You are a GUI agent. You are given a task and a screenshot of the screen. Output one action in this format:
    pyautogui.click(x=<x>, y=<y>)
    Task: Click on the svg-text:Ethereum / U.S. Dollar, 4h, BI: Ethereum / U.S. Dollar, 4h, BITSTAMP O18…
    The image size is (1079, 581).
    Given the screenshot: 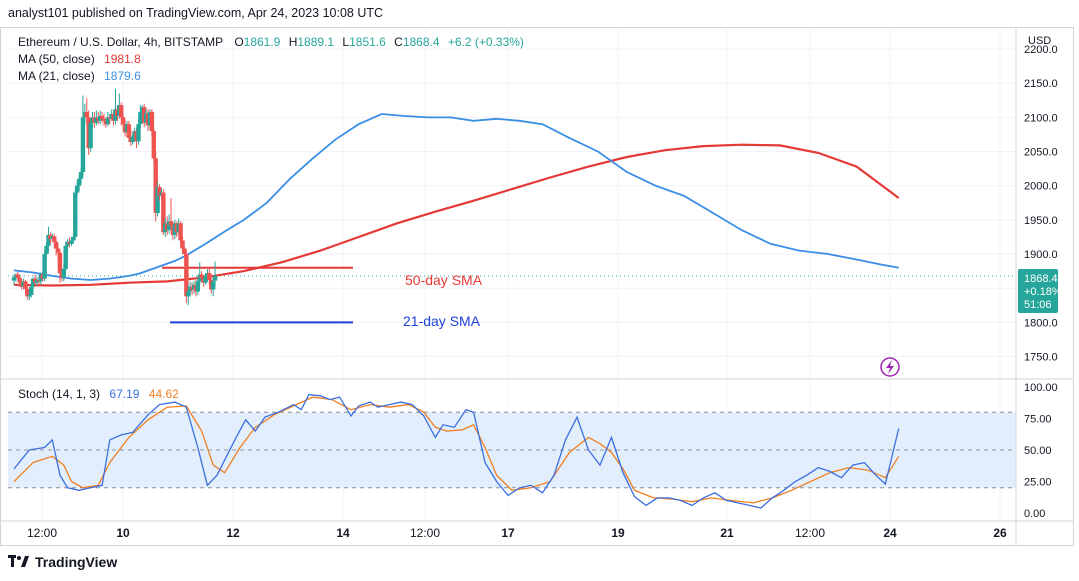 What is the action you would take?
    pyautogui.click(x=271, y=42)
    